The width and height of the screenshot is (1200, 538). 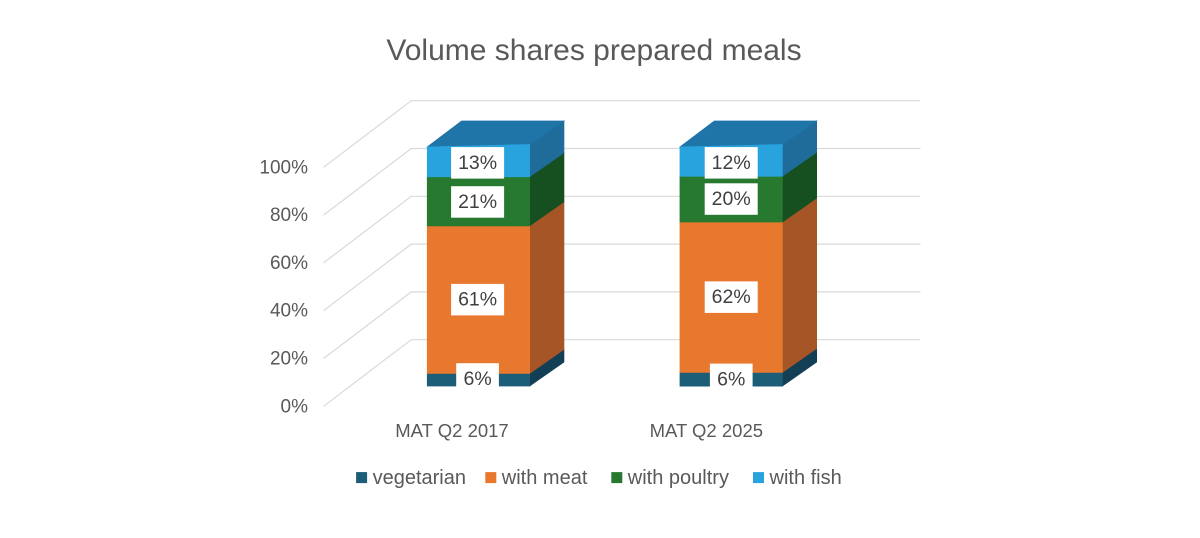 What do you see at coordinates (731, 297) in the screenshot?
I see `svg-text: 62%` at bounding box center [731, 297].